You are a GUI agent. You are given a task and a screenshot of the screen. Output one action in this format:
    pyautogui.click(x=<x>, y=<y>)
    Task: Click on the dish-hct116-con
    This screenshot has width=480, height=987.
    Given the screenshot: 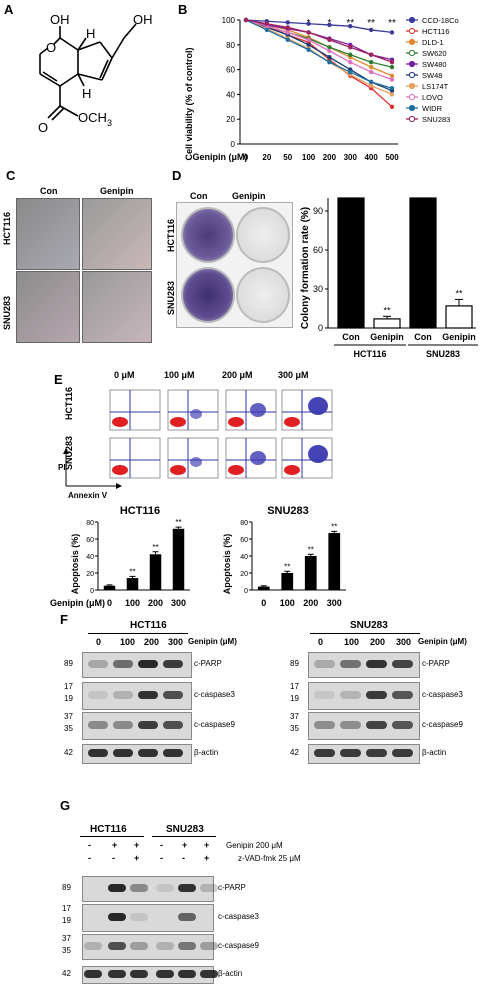 What is the action you would take?
    pyautogui.click(x=208, y=235)
    